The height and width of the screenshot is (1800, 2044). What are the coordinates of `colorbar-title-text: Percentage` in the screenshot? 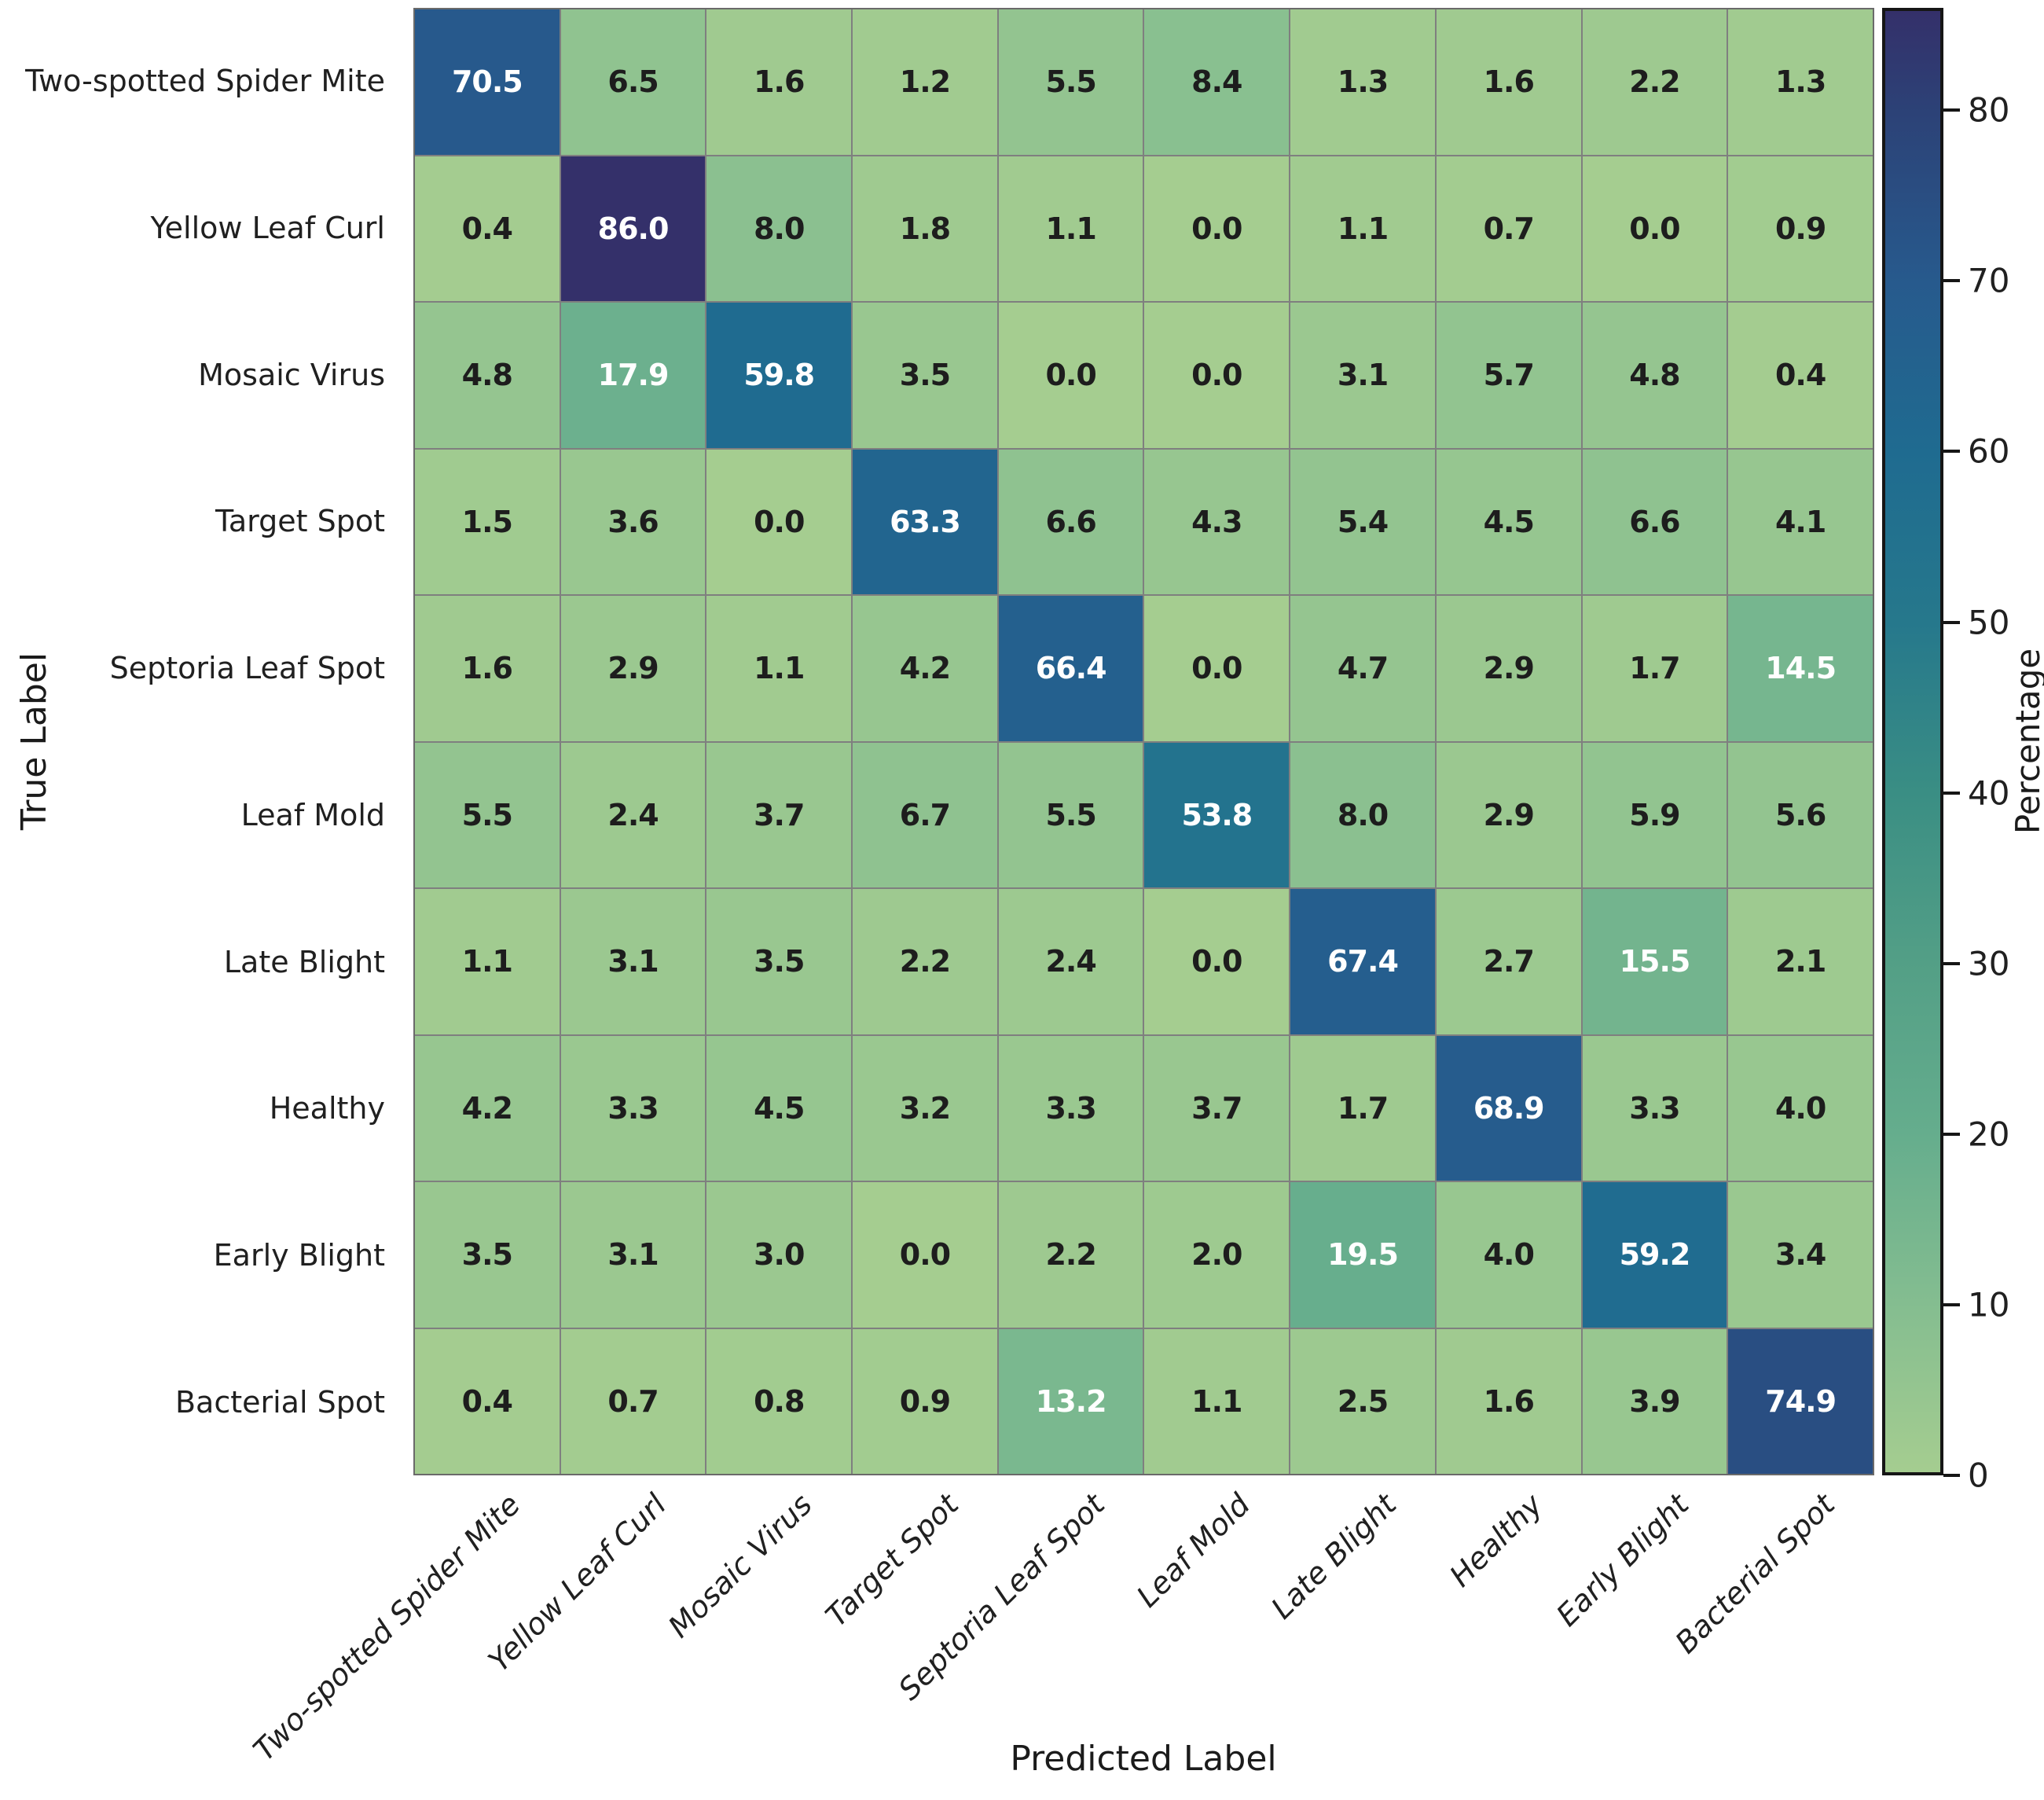 It's located at (2026, 741).